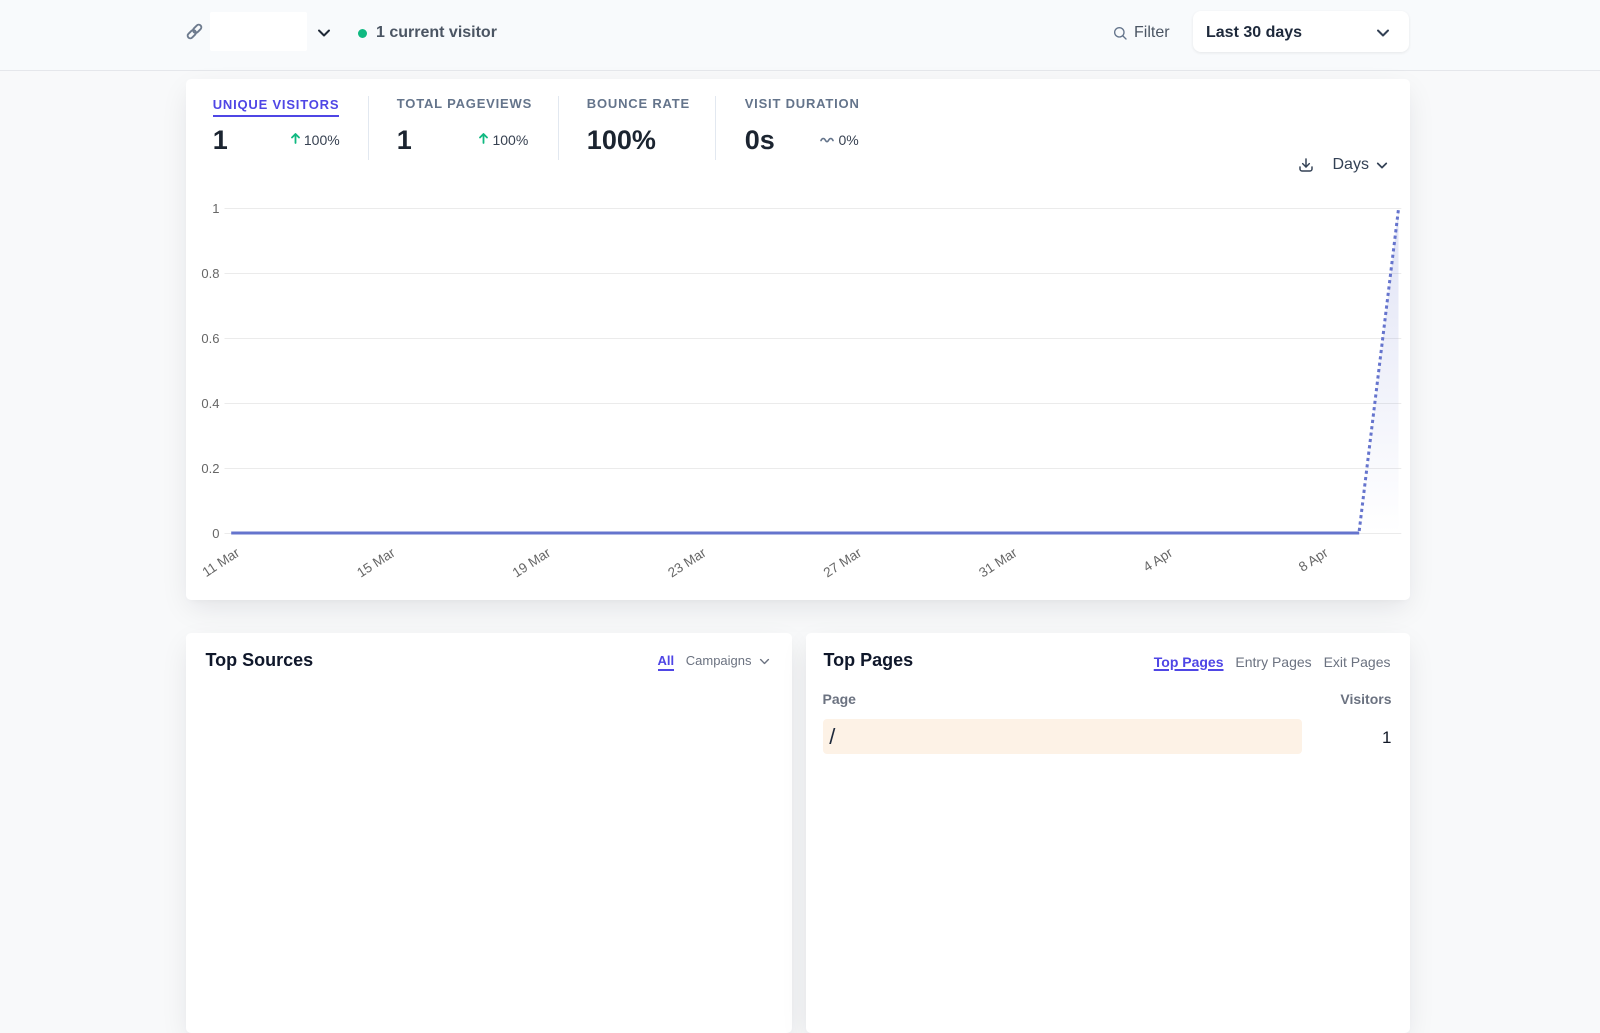  I want to click on svg-text: 31 Mar, so click(998, 563).